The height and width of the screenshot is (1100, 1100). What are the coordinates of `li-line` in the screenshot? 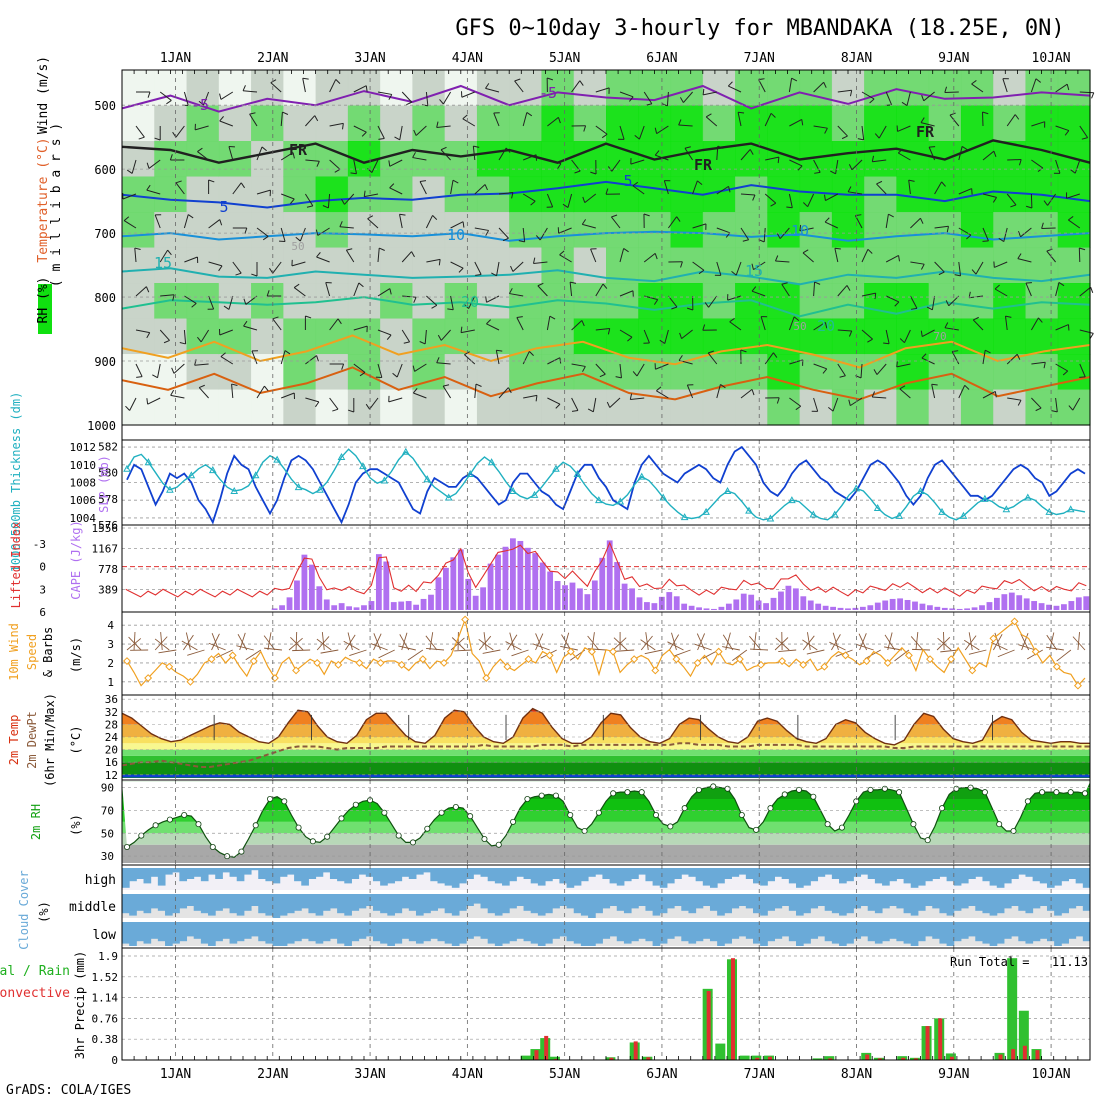 It's located at (606, 569).